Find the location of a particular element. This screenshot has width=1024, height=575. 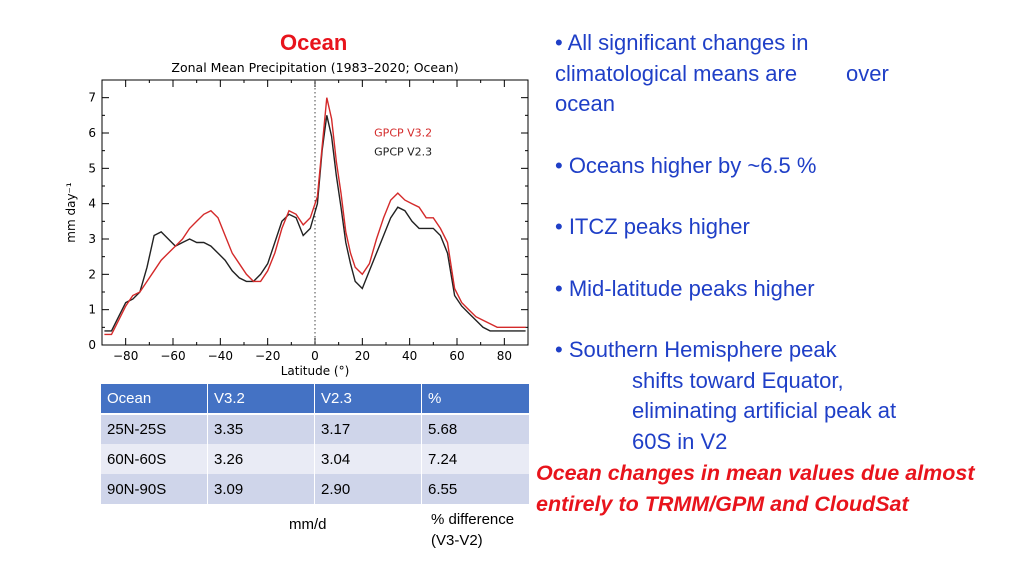

bullet-1-line-2: climatological means are over is located at coordinates (722, 73).